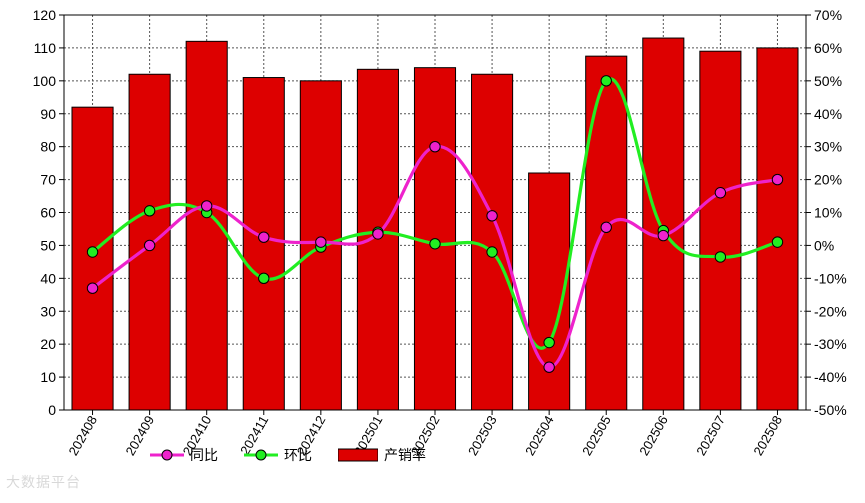 Image resolution: width=865 pixels, height=503 pixels. I want to click on y-left-tick-label: 30, so click(48, 311).